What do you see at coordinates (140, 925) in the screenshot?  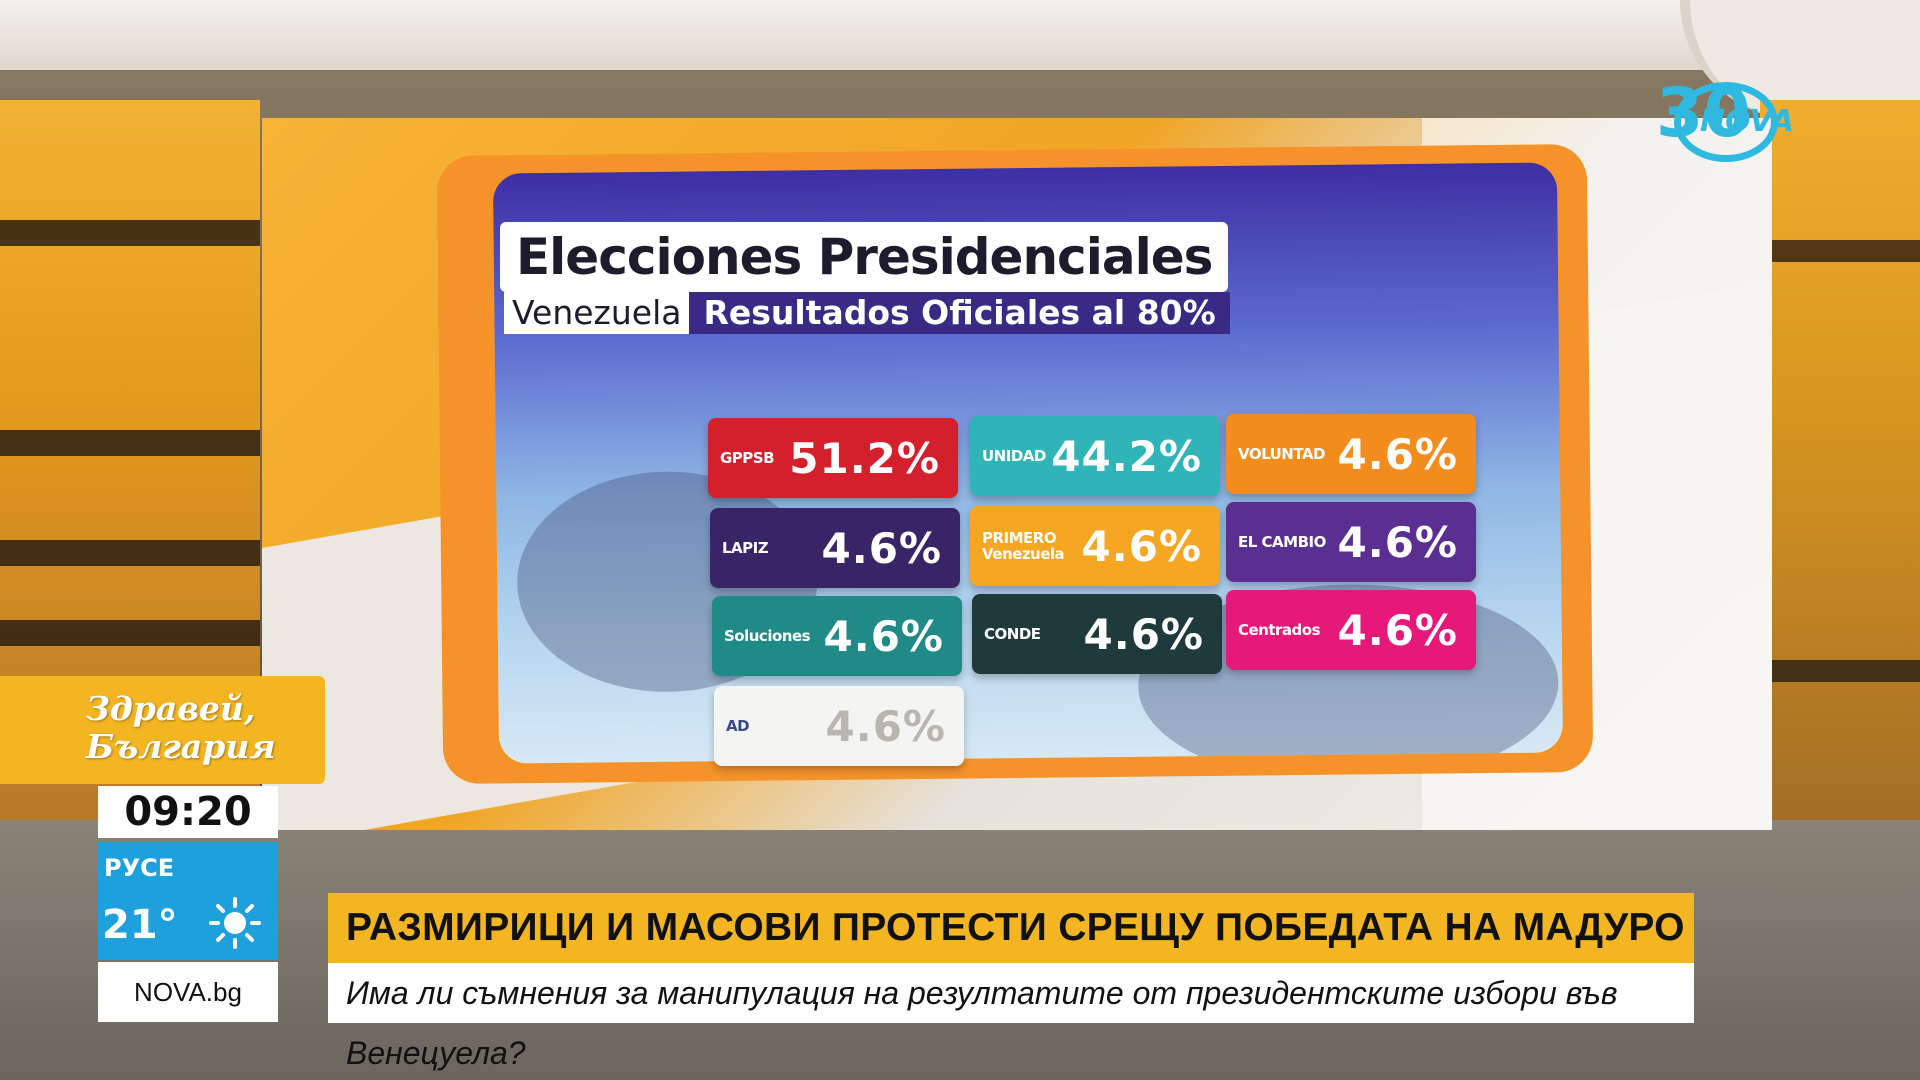 I see `weather-temperature: 21°` at bounding box center [140, 925].